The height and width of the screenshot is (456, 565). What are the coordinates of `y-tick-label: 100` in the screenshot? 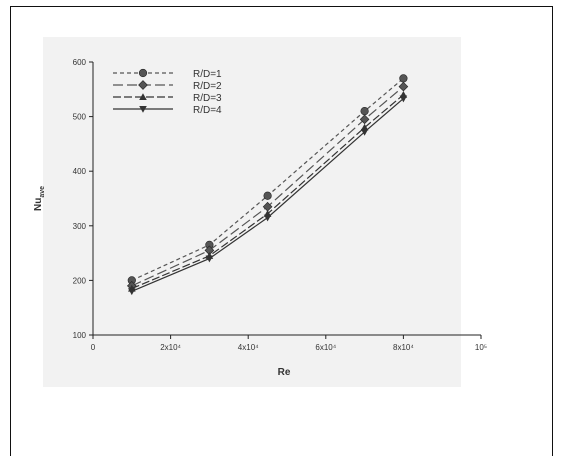 It's located at (80, 335).